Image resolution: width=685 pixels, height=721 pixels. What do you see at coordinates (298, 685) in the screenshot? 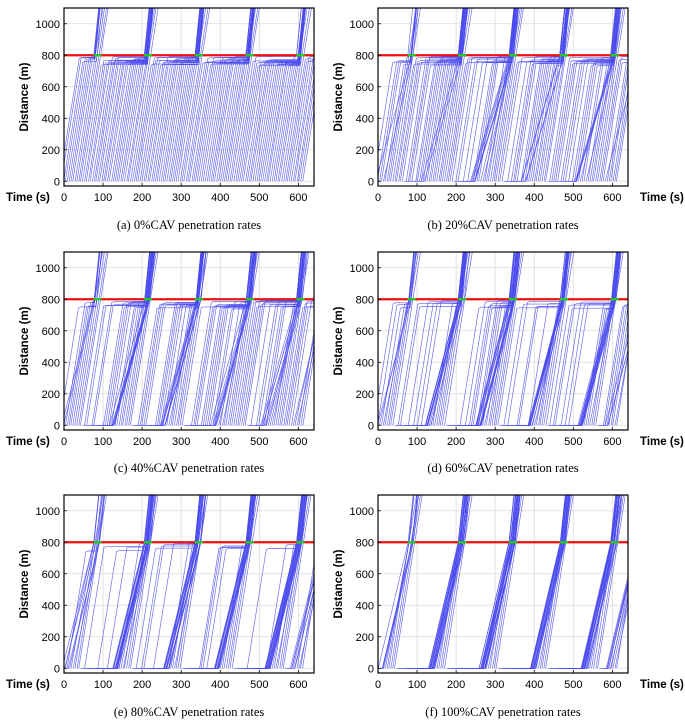
I see `x-tick-label: 600` at bounding box center [298, 685].